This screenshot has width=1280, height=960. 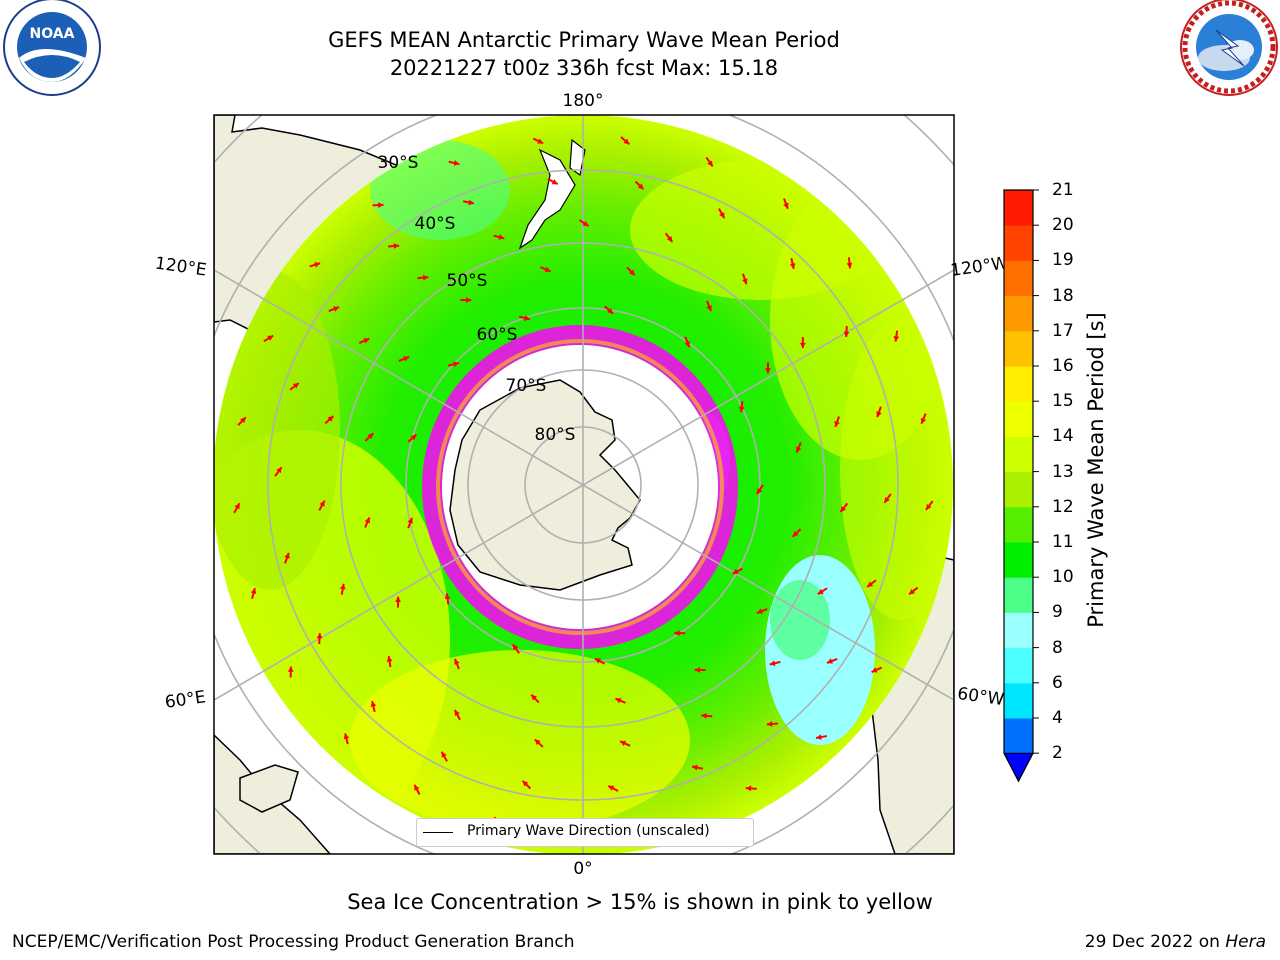 What do you see at coordinates (1057, 647) in the screenshot?
I see `colorbar-tick-label: 8` at bounding box center [1057, 647].